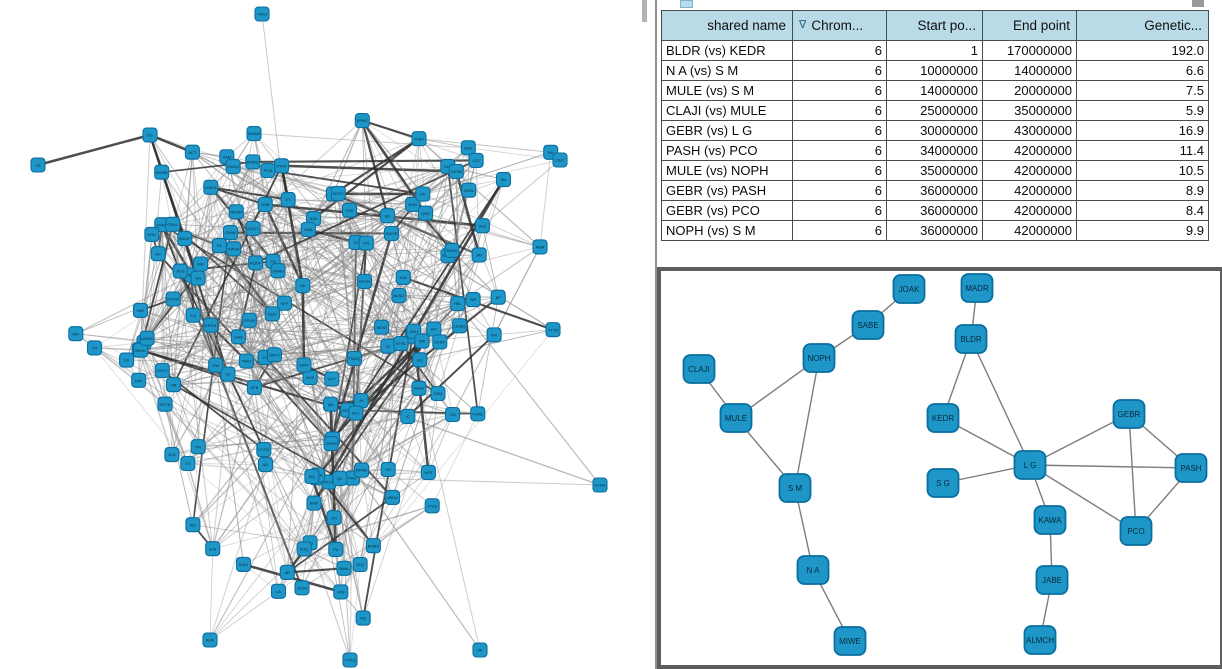  What do you see at coordinates (150, 135) in the screenshot?
I see `network-node: KS` at bounding box center [150, 135].